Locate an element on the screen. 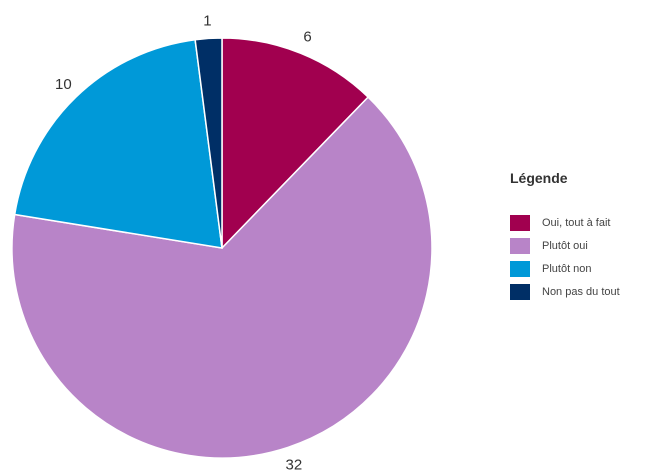  slice-value-label: 10 is located at coordinates (63, 84).